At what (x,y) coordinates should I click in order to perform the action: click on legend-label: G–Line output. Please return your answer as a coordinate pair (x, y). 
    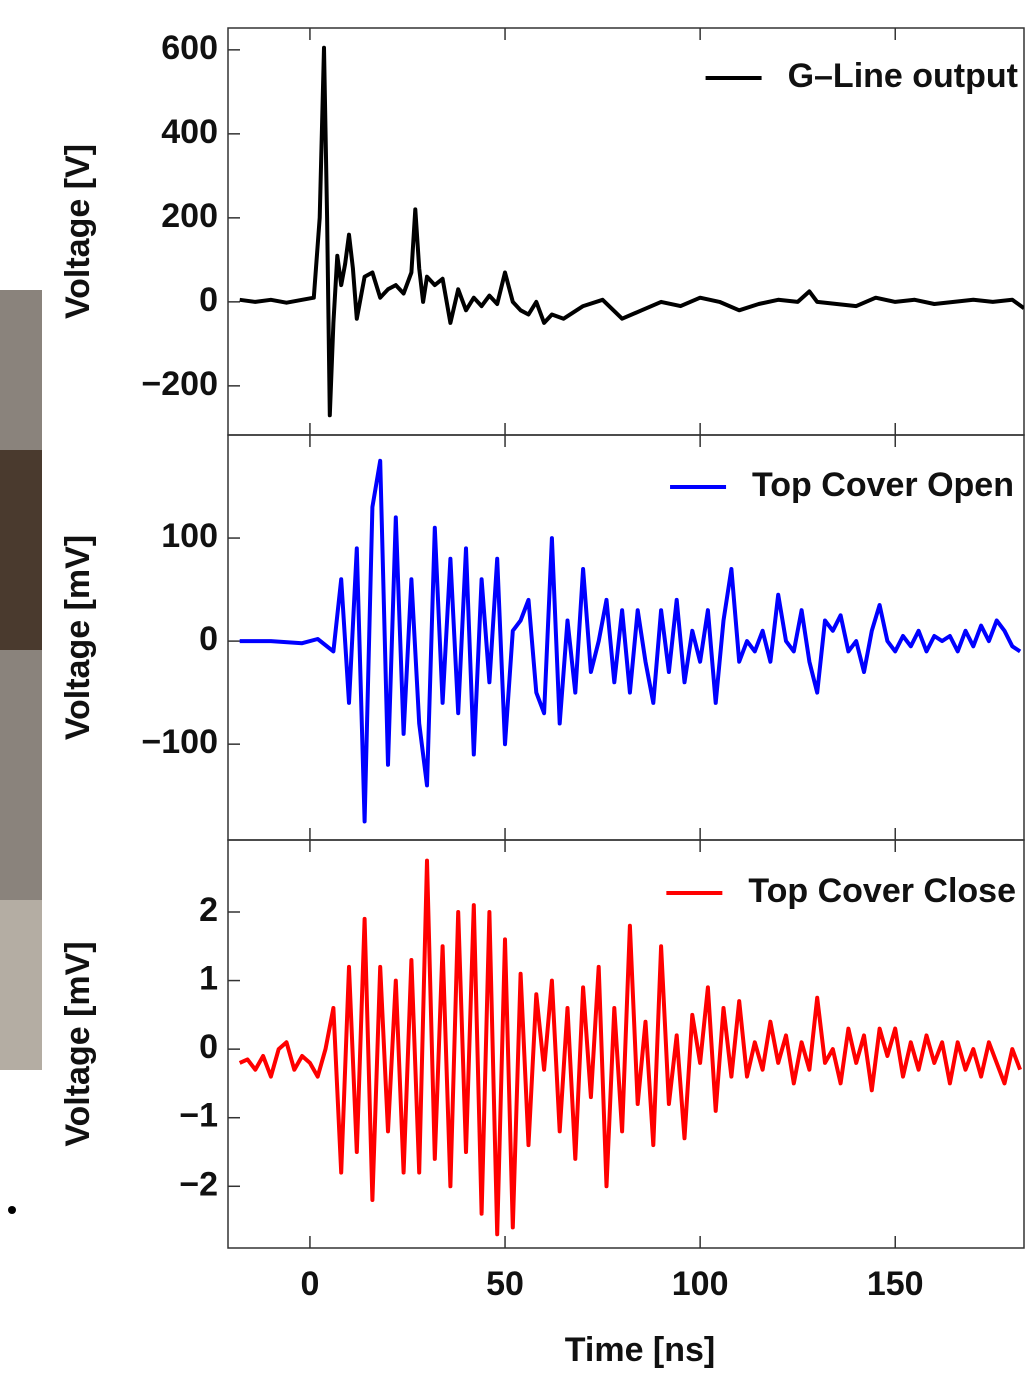
    Looking at the image, I should click on (903, 76).